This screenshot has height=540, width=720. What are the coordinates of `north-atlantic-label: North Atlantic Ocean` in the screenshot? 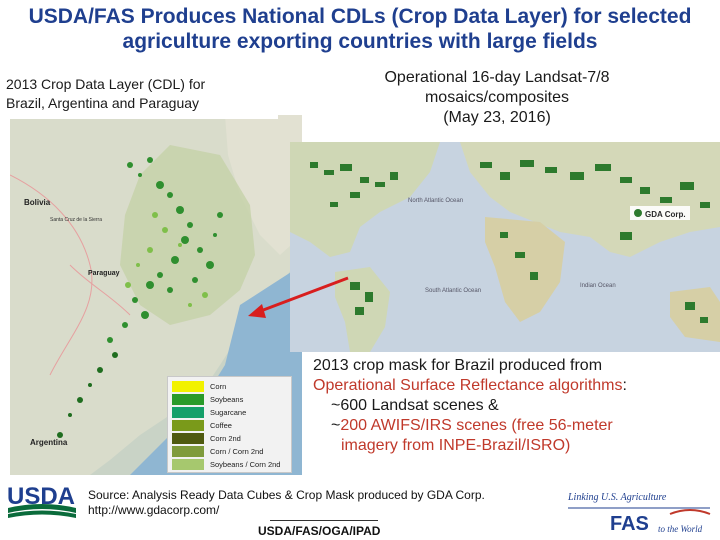 It's located at (435, 201).